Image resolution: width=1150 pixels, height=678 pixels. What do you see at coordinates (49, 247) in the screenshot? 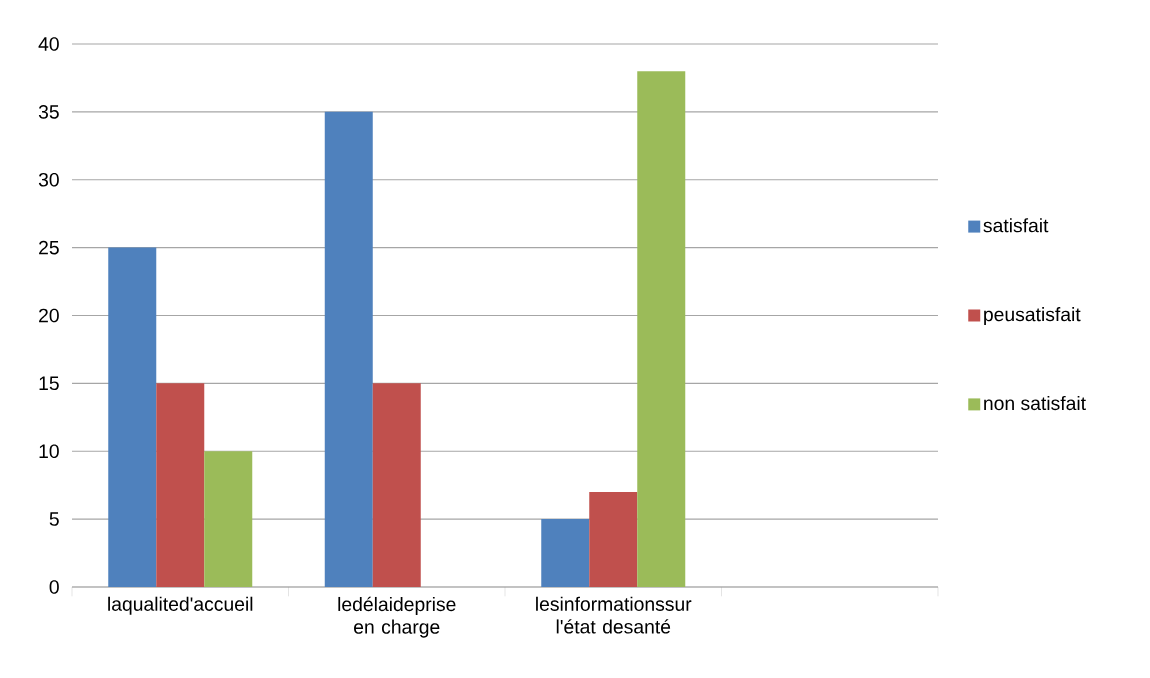
I see `y-tick-label: 25` at bounding box center [49, 247].